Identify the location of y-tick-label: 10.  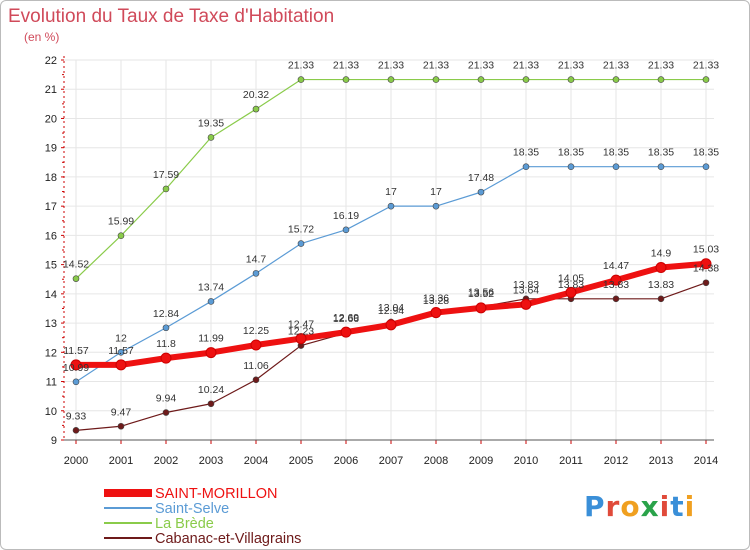
(51, 412).